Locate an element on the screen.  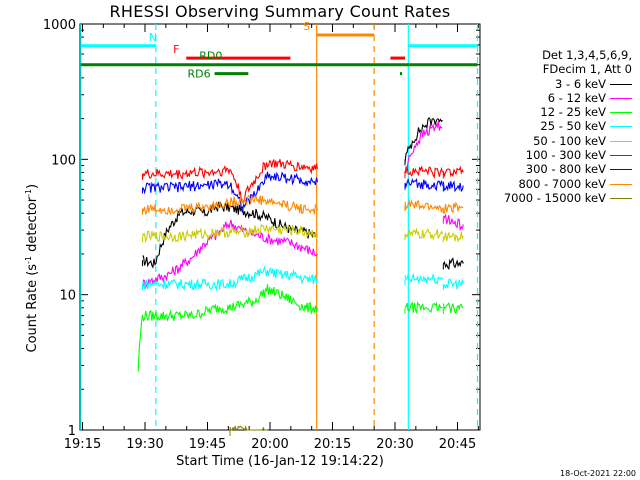
generation-timestamp: 18-Oct-2021 22:00 is located at coordinates (598, 473).